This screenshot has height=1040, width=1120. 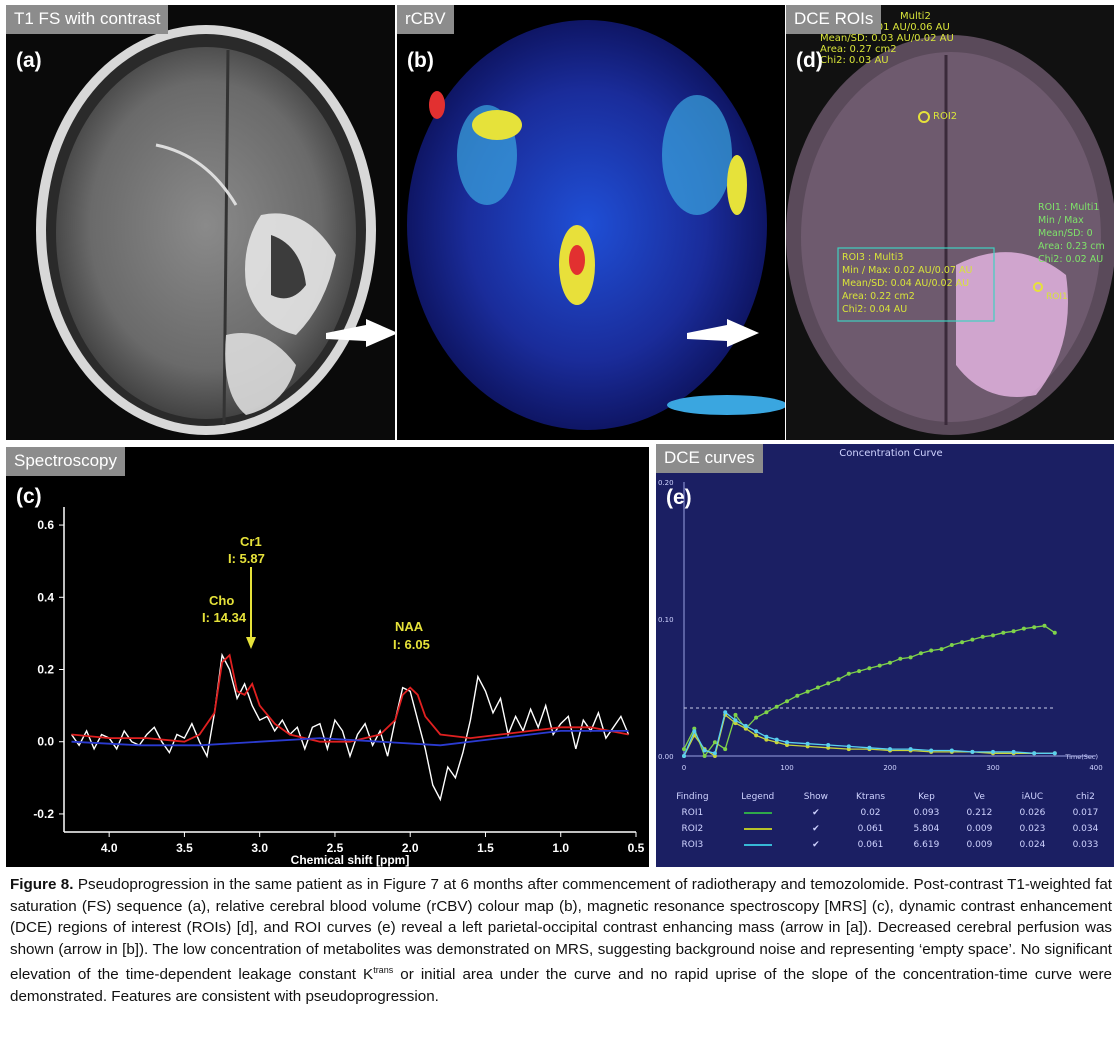 What do you see at coordinates (360, 333) in the screenshot?
I see `arrow-icon` at bounding box center [360, 333].